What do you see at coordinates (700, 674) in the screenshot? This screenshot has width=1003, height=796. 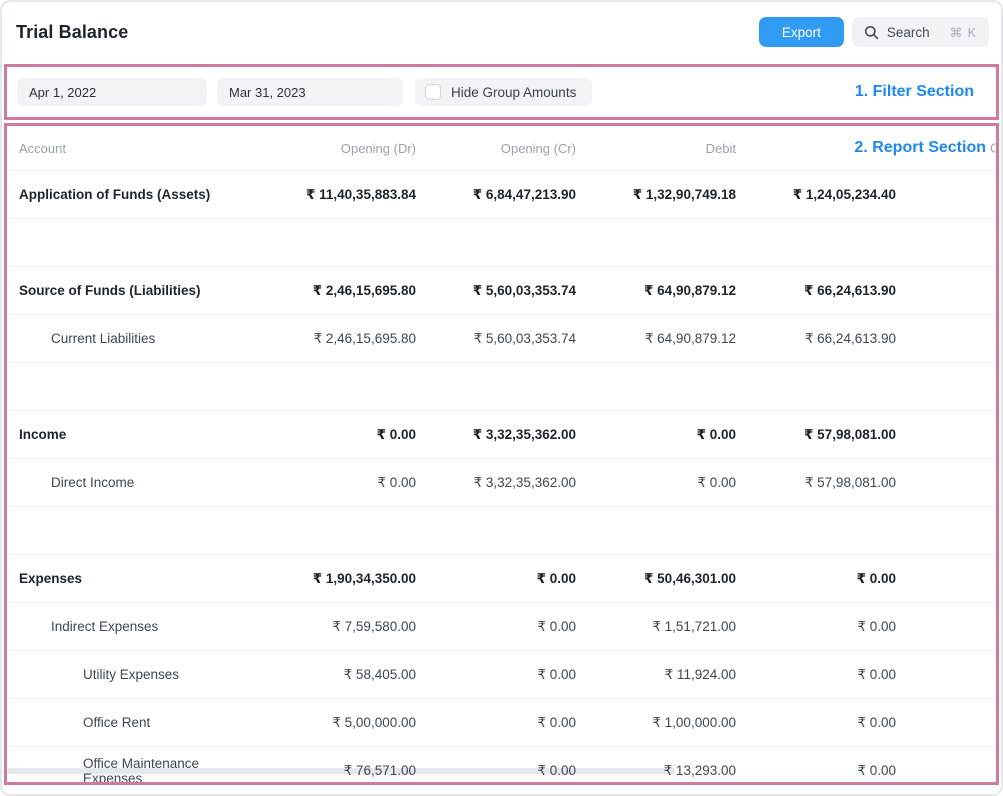 I see `amount-cell: ₹ 11,924.00` at bounding box center [700, 674].